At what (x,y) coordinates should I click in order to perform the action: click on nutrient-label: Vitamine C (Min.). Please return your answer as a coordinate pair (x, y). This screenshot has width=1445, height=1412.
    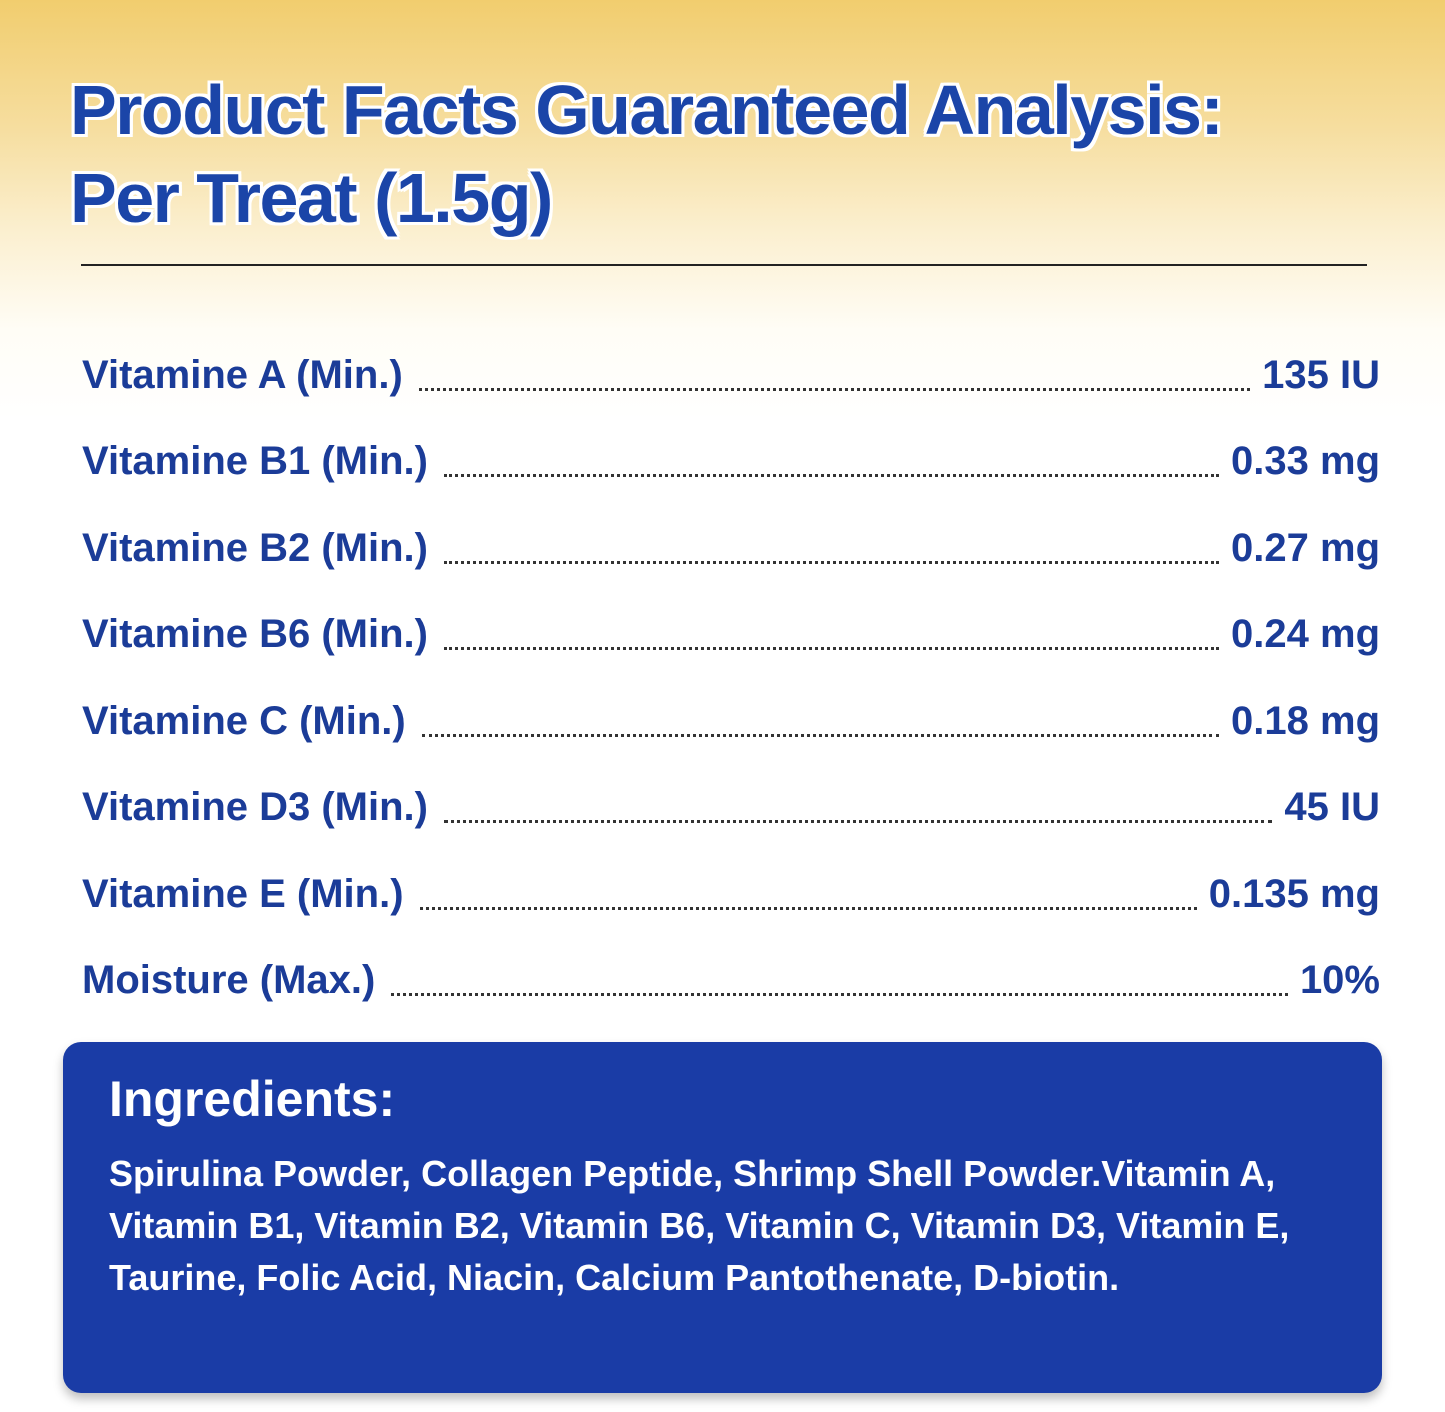
    Looking at the image, I should click on (244, 720).